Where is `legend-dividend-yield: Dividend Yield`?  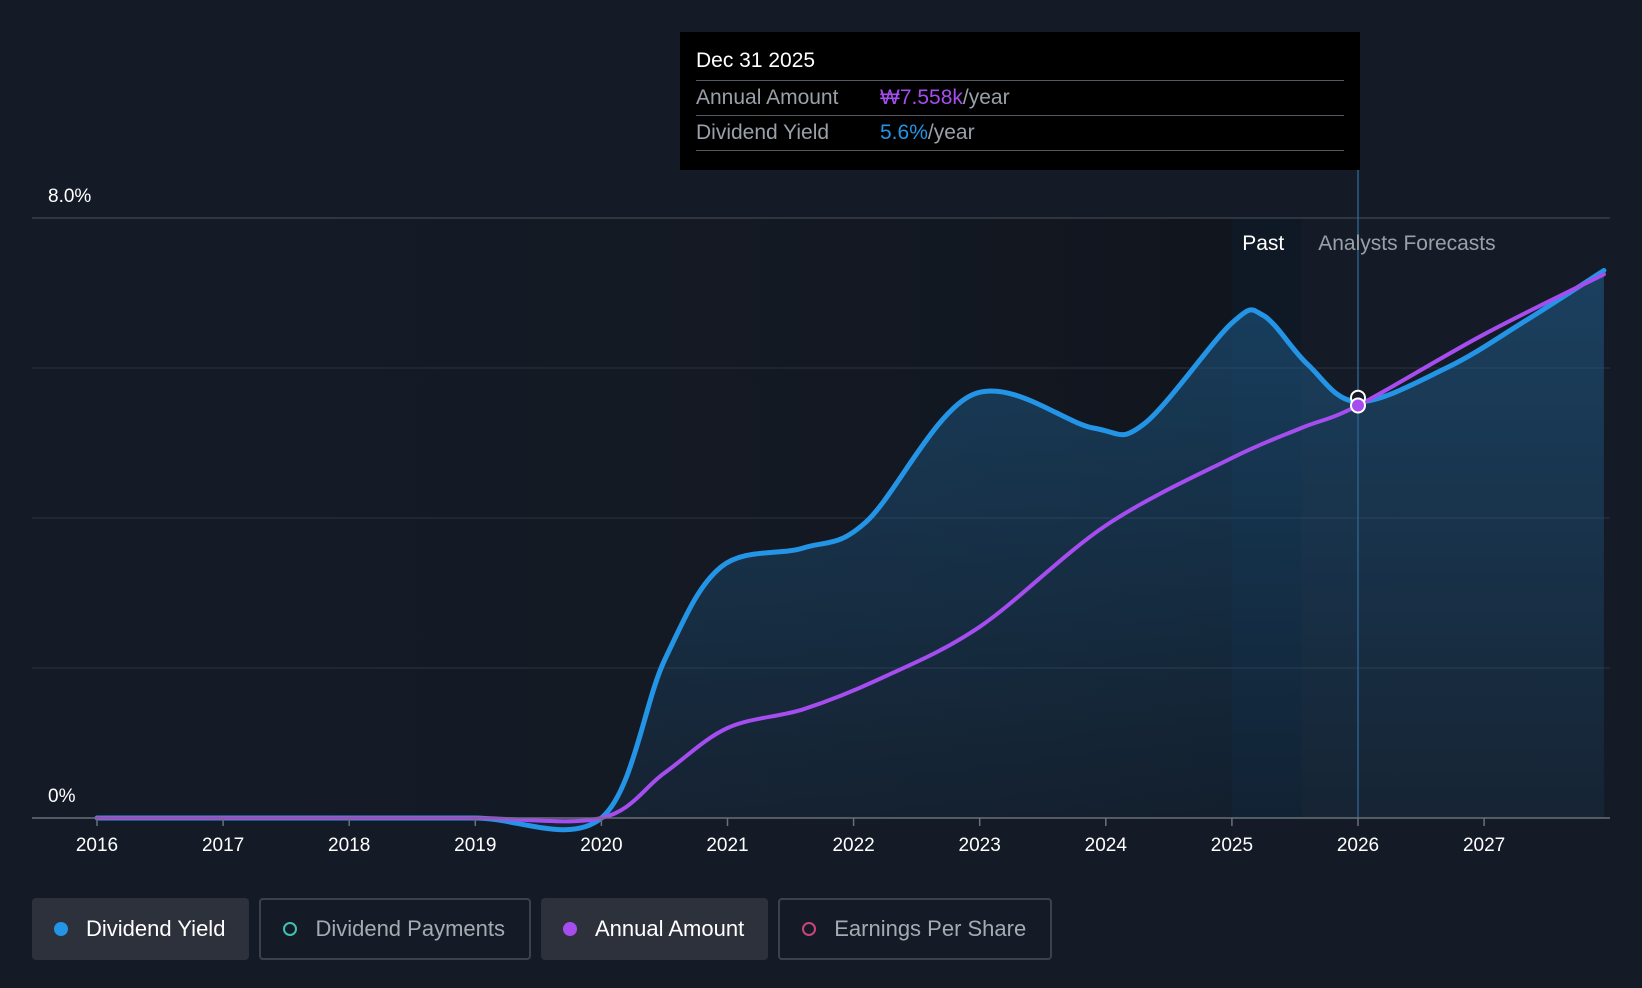 legend-dividend-yield: Dividend Yield is located at coordinates (141, 929).